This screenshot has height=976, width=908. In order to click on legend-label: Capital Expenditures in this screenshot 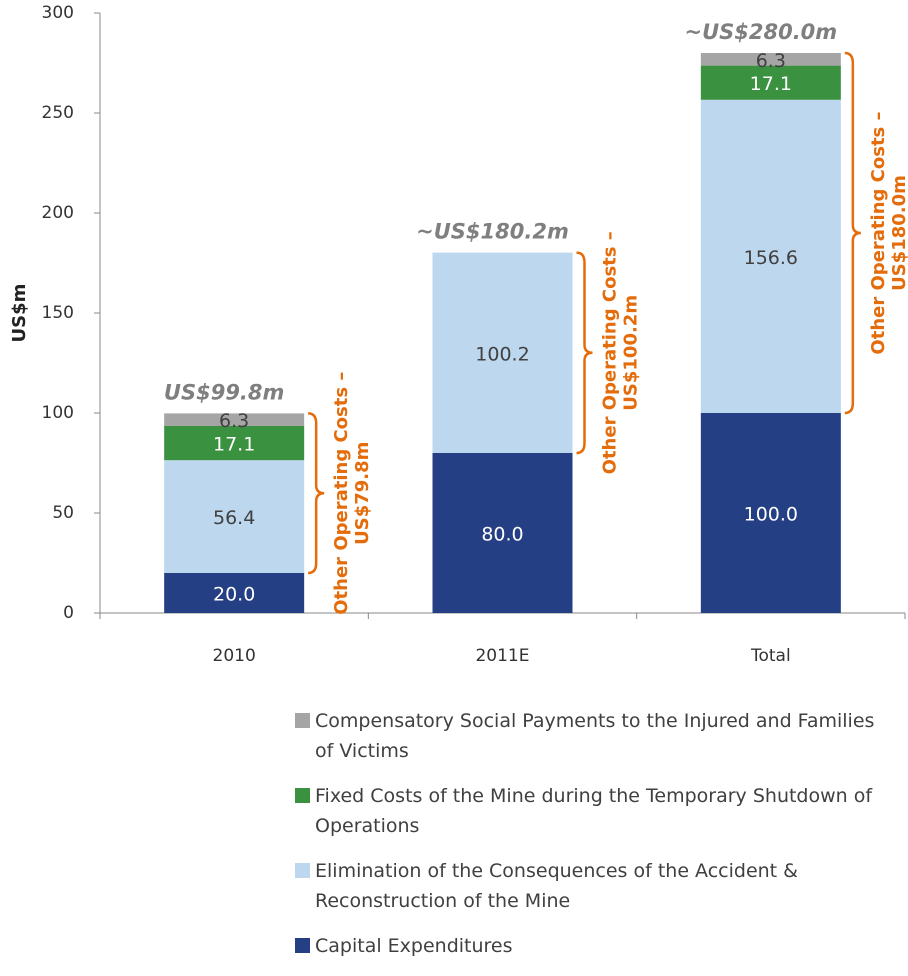, I will do `click(414, 946)`.